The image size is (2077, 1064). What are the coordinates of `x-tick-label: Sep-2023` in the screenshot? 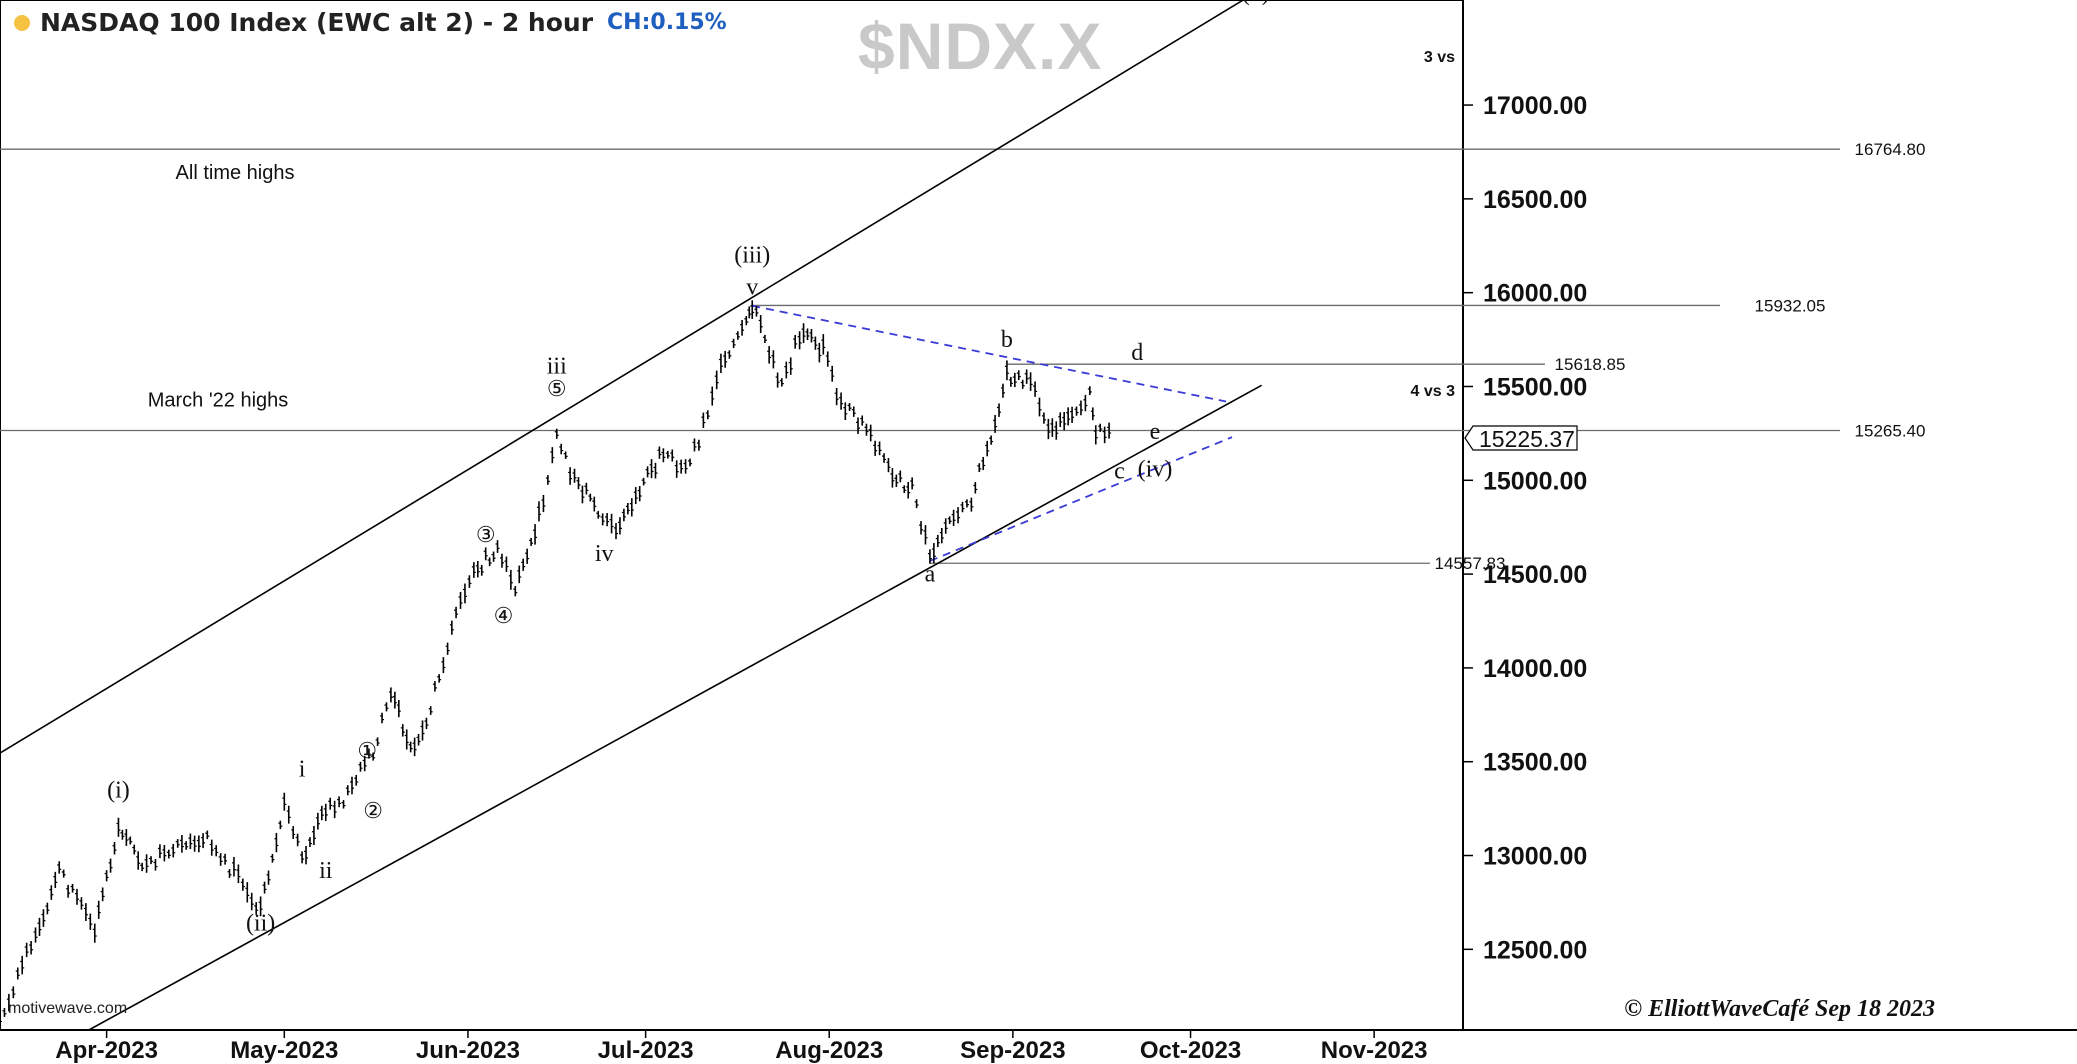 It's located at (1012, 1050).